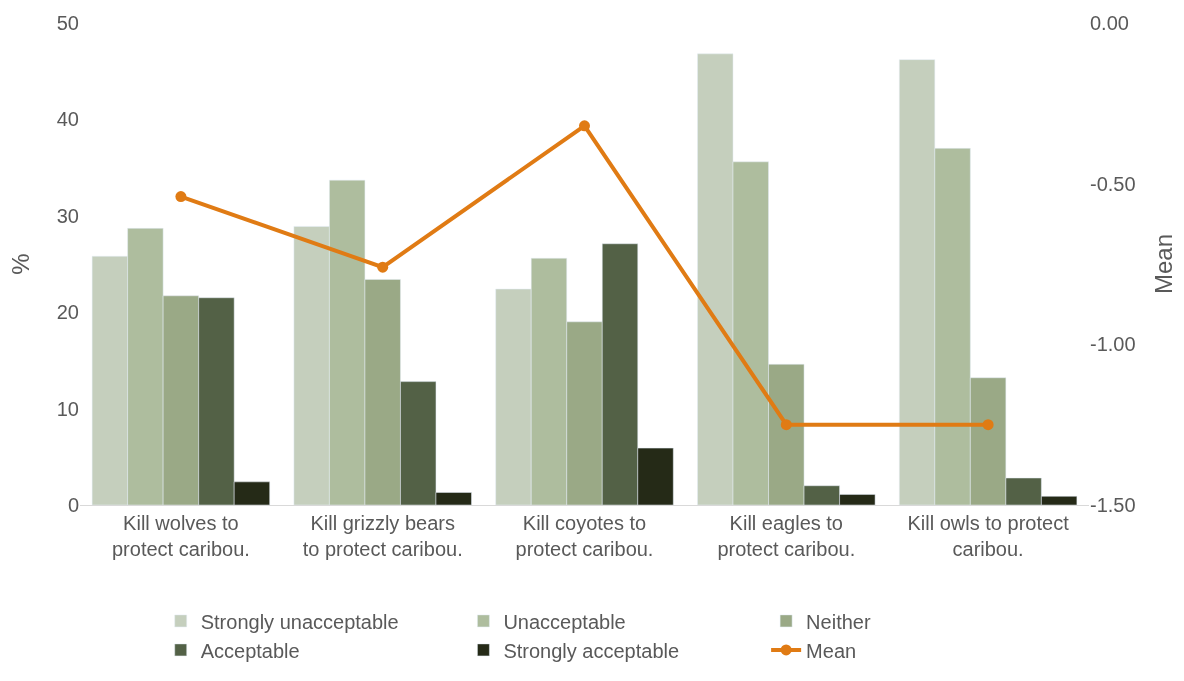  Describe the element at coordinates (67, 312) in the screenshot. I see `y-tick-label: 20` at that location.